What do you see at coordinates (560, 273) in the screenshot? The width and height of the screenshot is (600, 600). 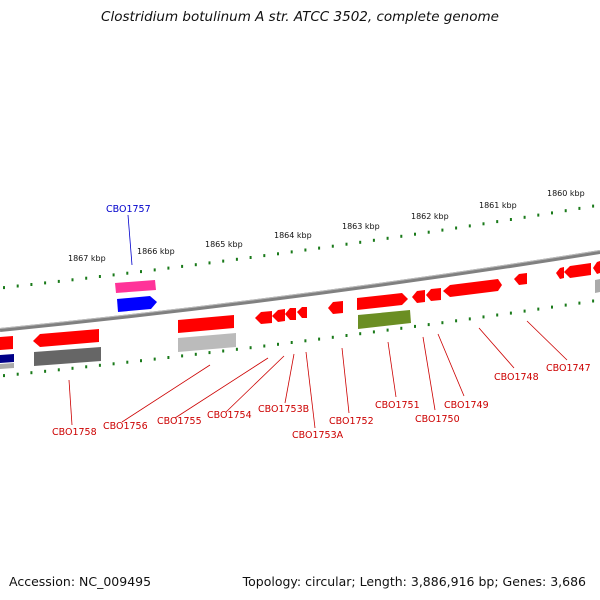 I see `gene-cbo1747-a` at bounding box center [560, 273].